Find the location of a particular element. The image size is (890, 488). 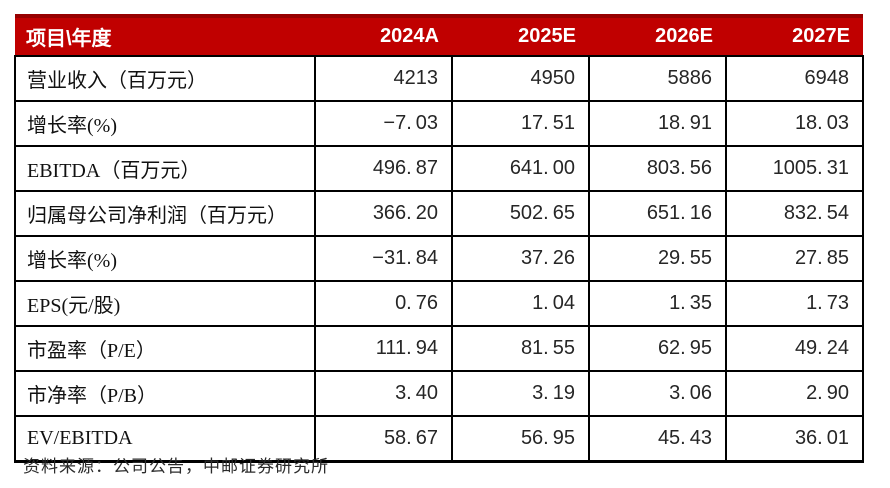

value-cell: 803. 56 is located at coordinates (657, 168).